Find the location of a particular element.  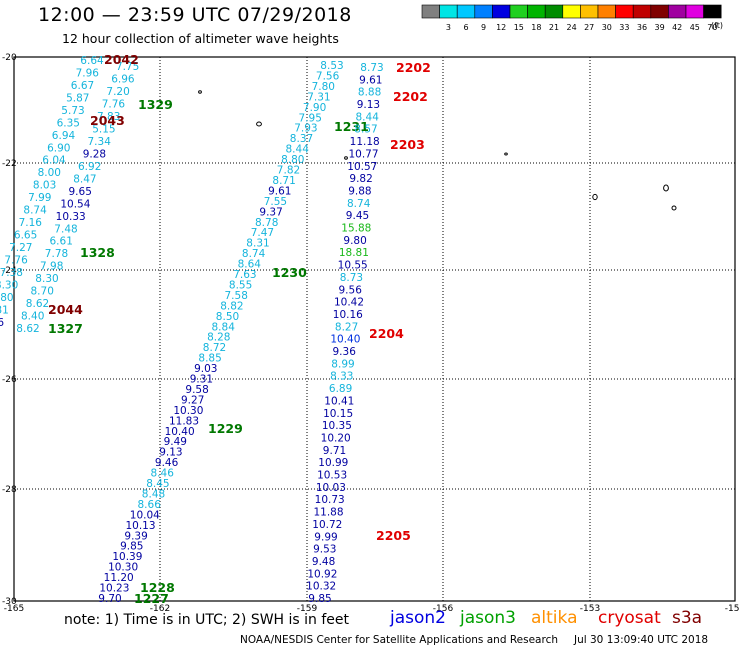

wave-height-value: 10.32 is located at coordinates (321, 587).